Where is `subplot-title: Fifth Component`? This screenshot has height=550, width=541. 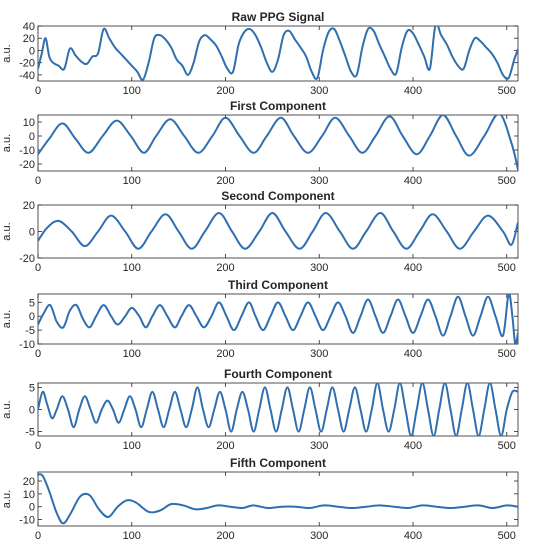 subplot-title: Fifth Component is located at coordinates (278, 463).